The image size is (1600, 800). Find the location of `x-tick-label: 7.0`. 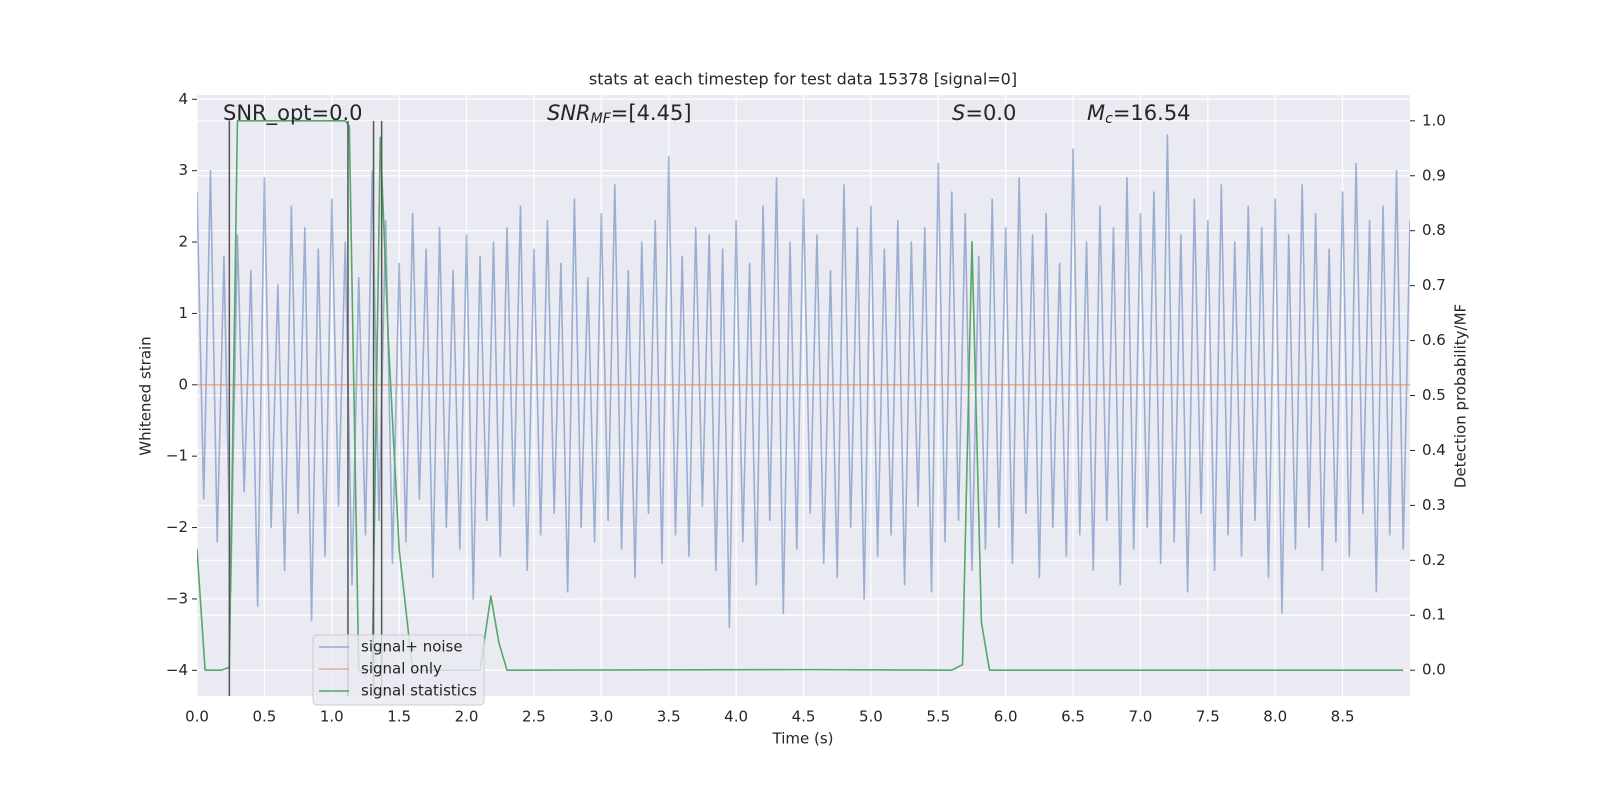

x-tick-label: 7.0 is located at coordinates (1141, 717).